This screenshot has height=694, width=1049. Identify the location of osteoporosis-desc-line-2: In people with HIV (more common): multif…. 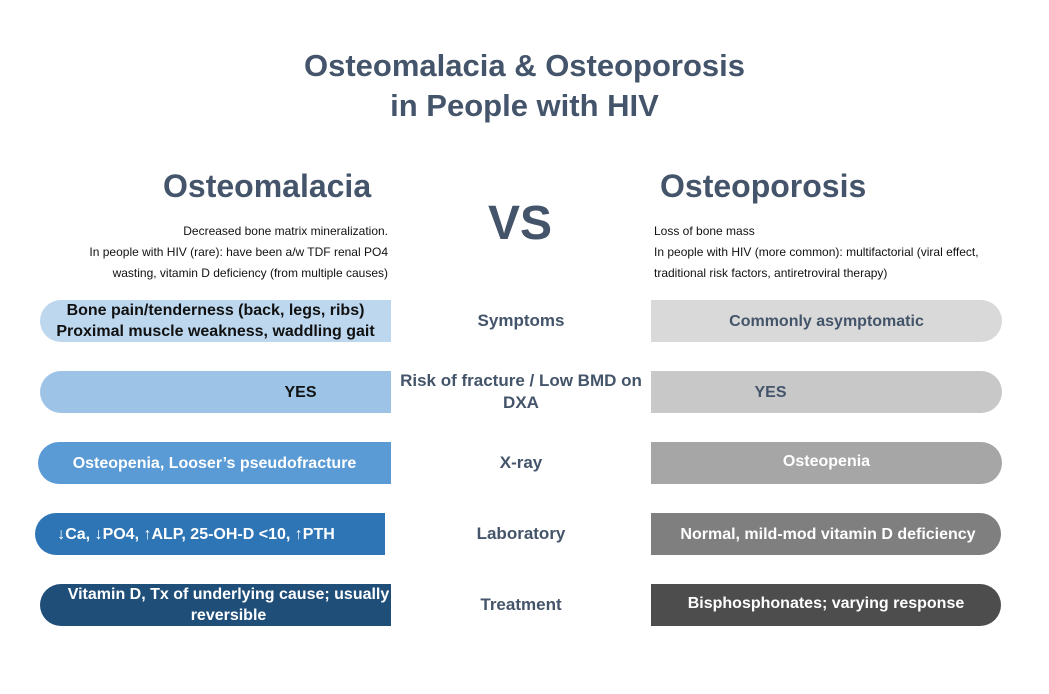
(816, 262).